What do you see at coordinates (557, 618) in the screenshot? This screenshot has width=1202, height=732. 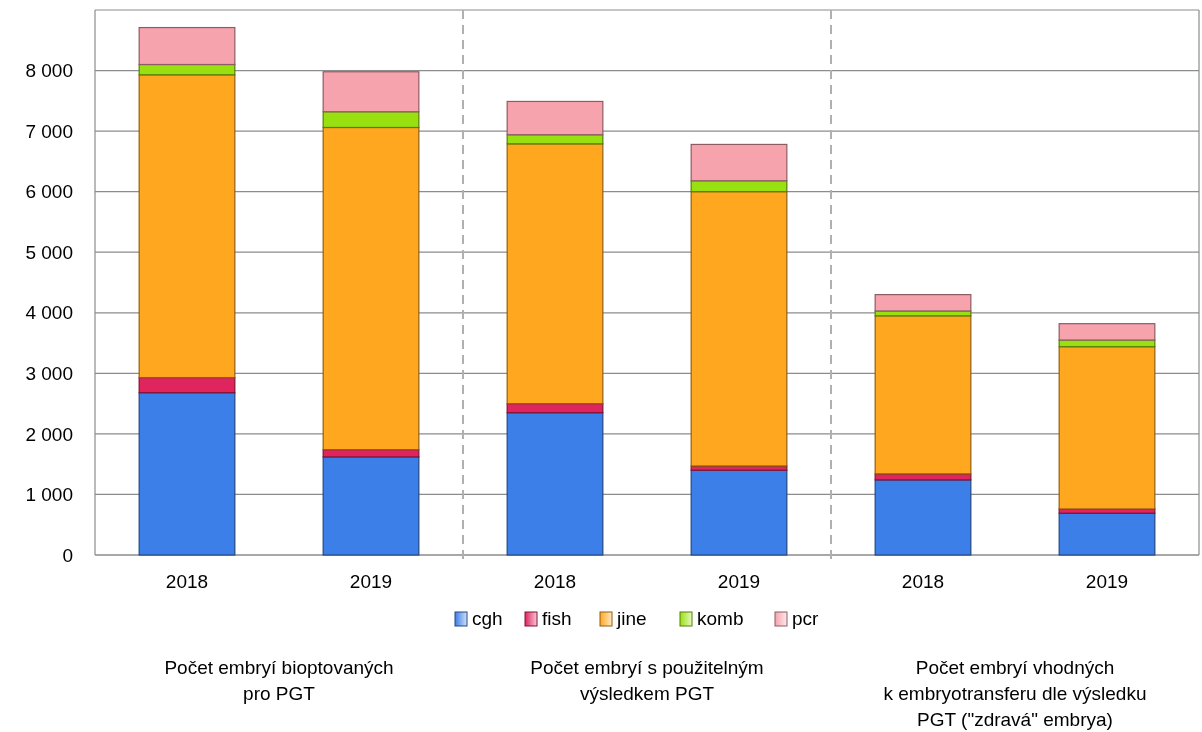 I see `legend-label: fish` at bounding box center [557, 618].